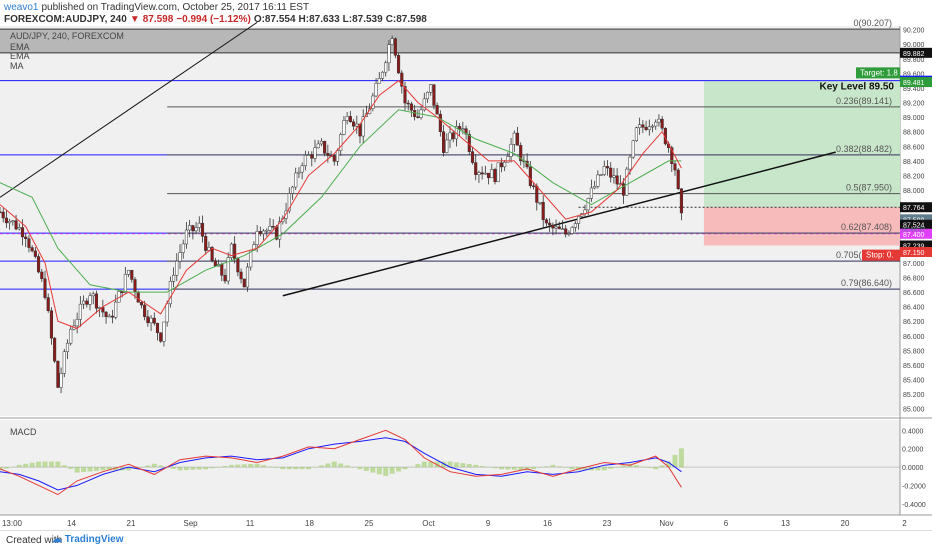 The width and height of the screenshot is (932, 551). I want to click on brand-name: TradingView, so click(94, 539).